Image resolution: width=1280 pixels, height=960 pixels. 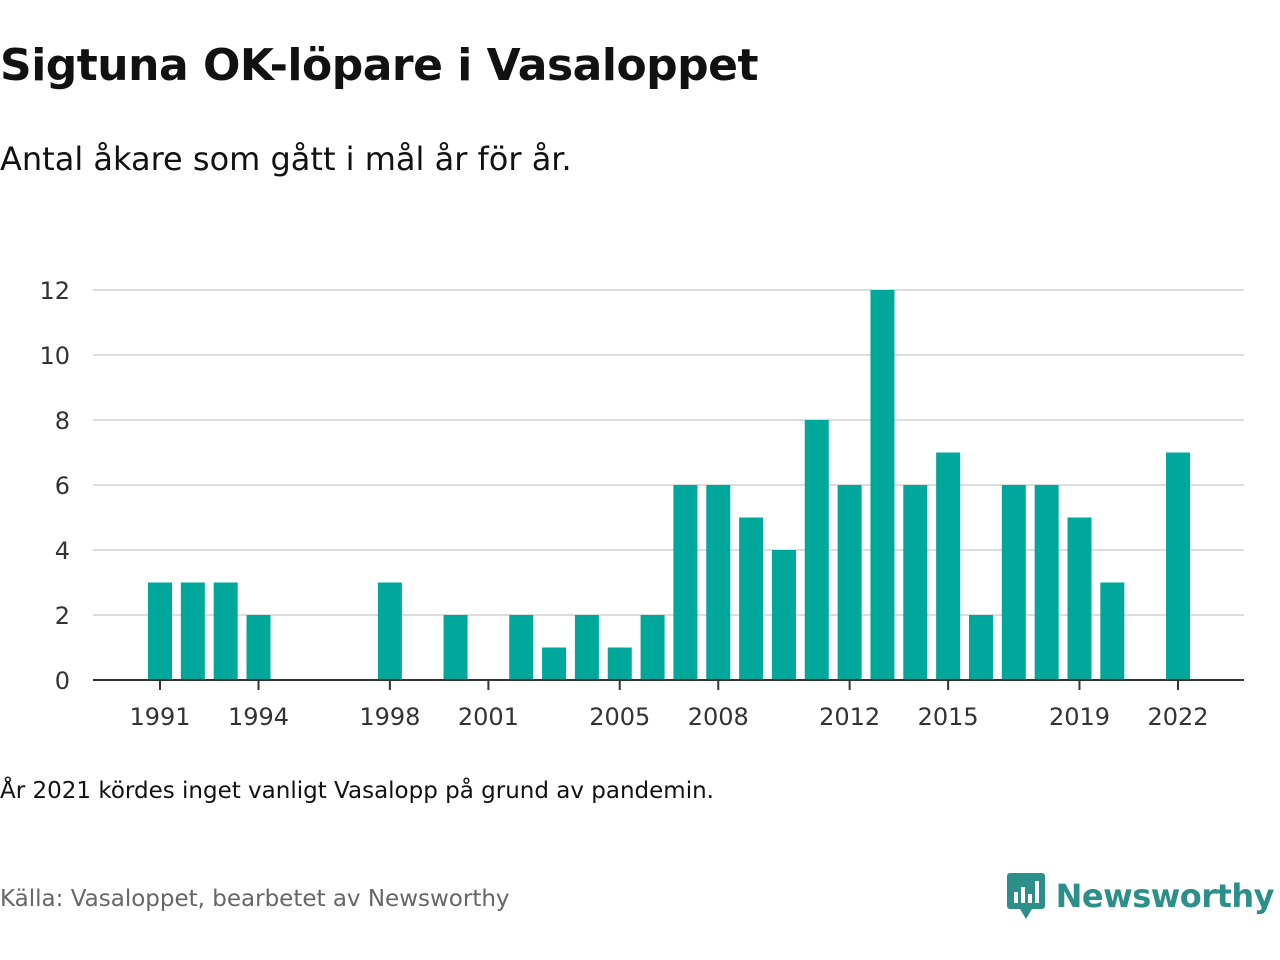 What do you see at coordinates (948, 566) in the screenshot?
I see `bar-2015` at bounding box center [948, 566].